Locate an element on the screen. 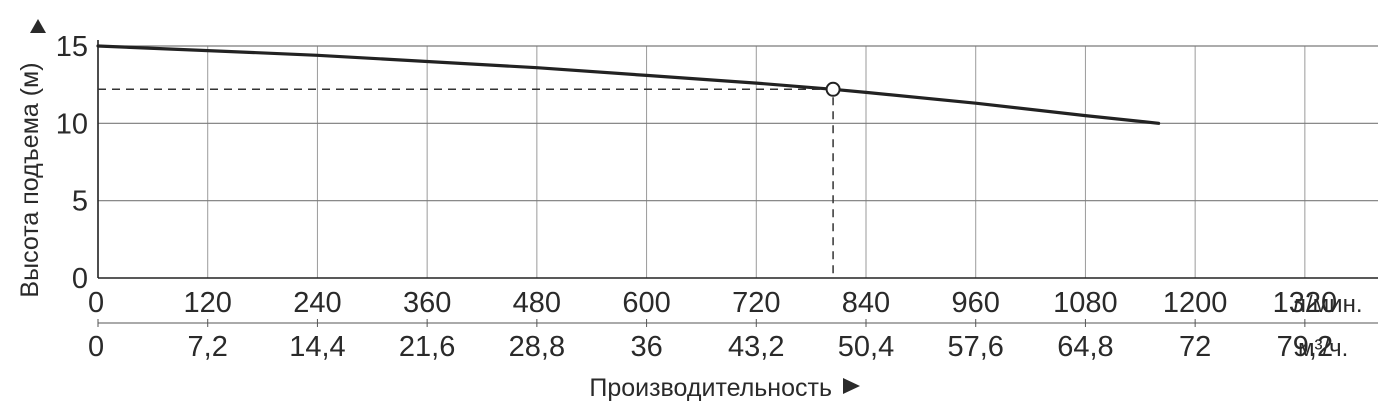 The height and width of the screenshot is (411, 1400). x-tick-label-primary: 480 is located at coordinates (537, 303).